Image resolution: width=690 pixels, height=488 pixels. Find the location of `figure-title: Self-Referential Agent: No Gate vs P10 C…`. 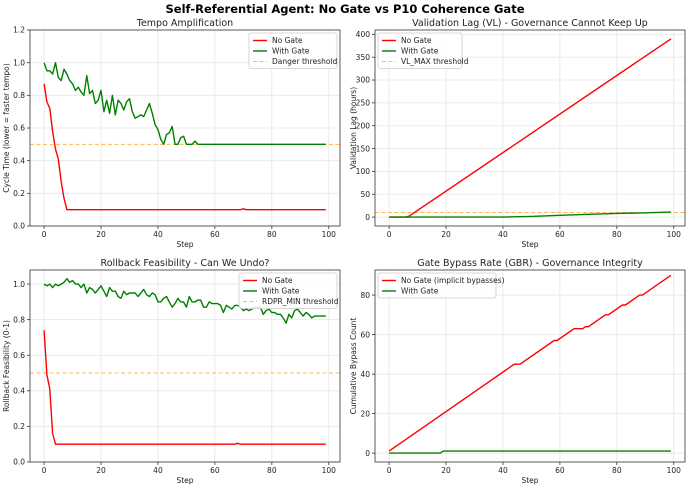

figure-title: Self-Referential Agent: No Gate vs P10 C… is located at coordinates (345, 9).